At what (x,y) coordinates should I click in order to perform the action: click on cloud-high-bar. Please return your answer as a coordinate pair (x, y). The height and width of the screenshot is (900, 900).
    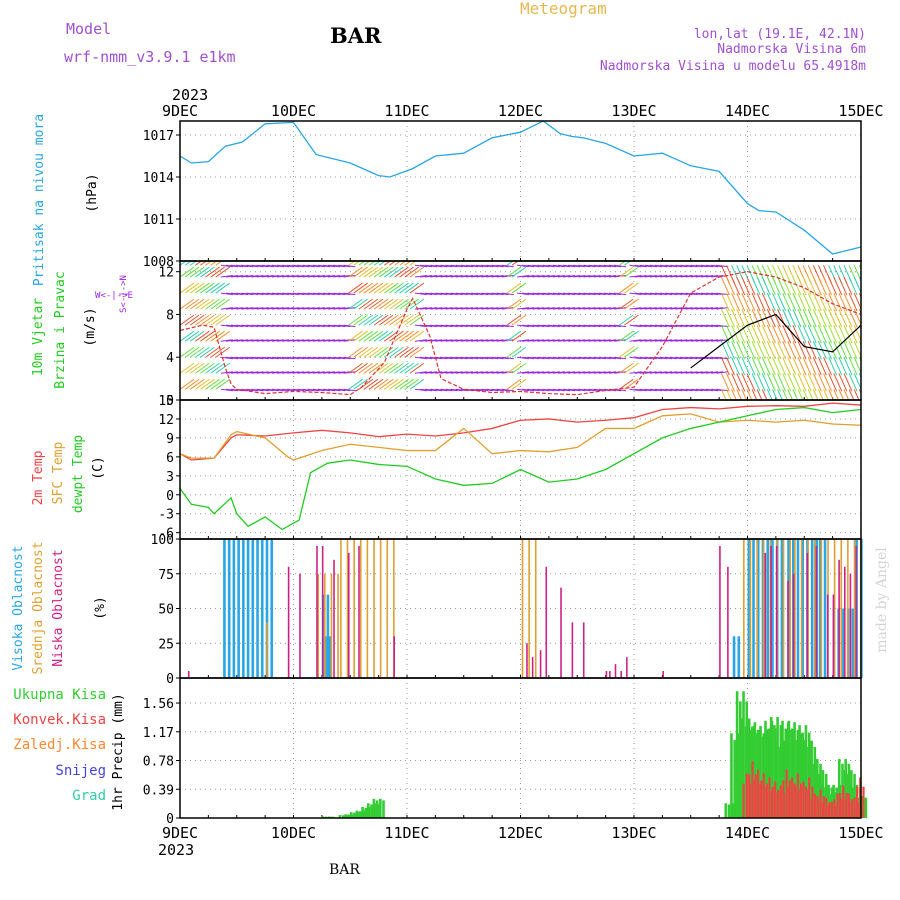
    Looking at the image, I should click on (224, 608).